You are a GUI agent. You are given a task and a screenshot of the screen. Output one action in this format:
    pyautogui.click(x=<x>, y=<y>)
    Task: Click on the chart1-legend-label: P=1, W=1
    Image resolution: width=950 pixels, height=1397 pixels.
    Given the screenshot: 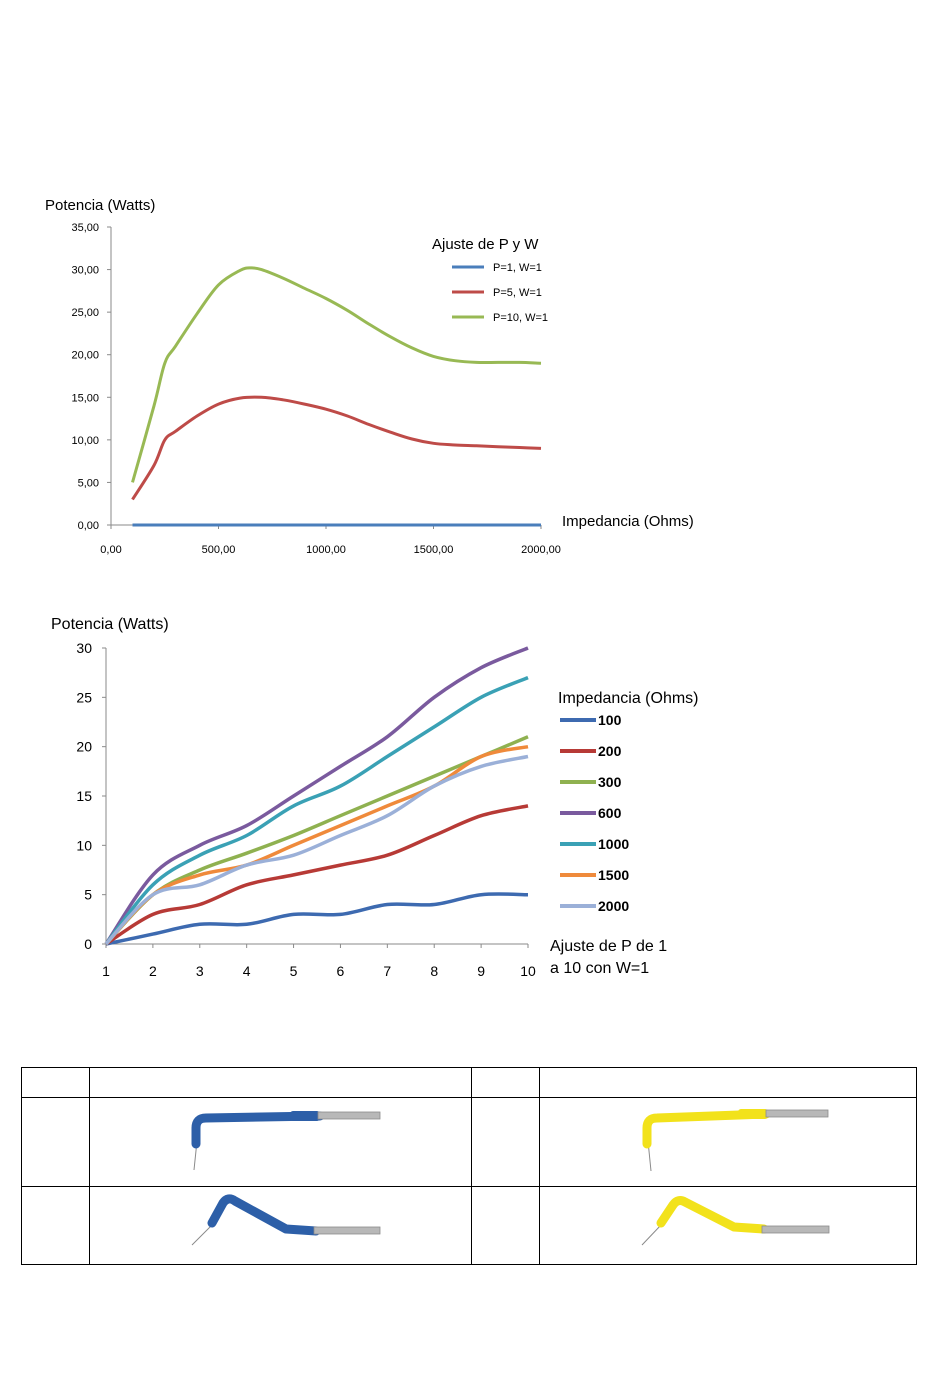 What is the action you would take?
    pyautogui.click(x=517, y=268)
    